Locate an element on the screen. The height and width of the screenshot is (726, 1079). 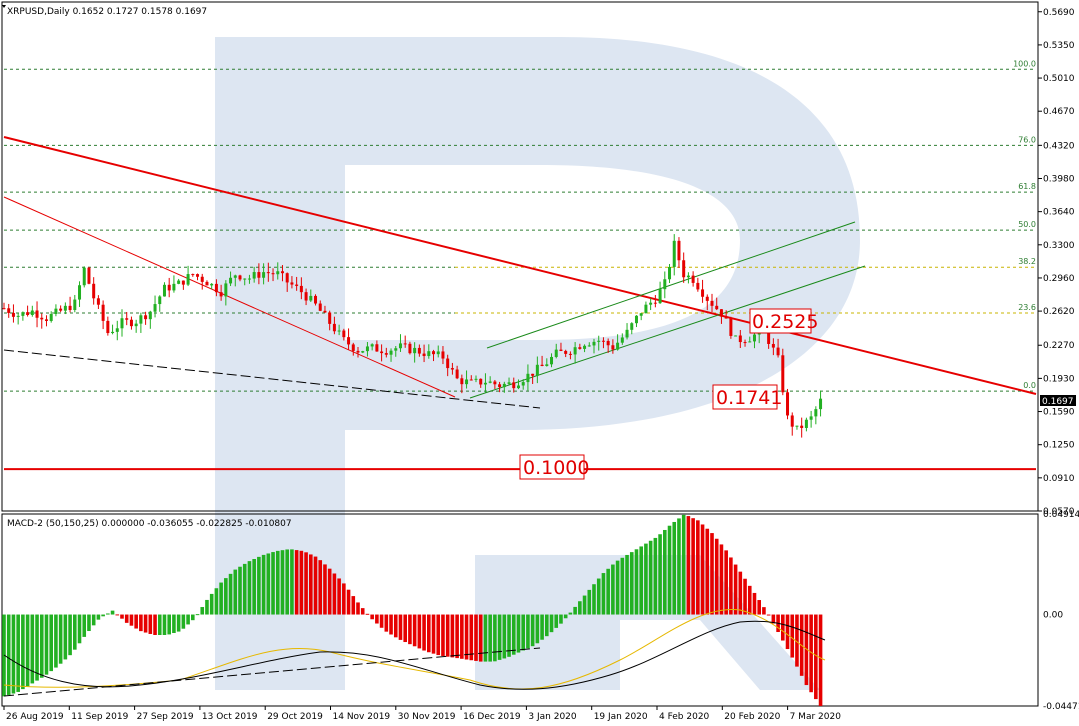
level-box-upper: 0.2525 is located at coordinates (783, 321).